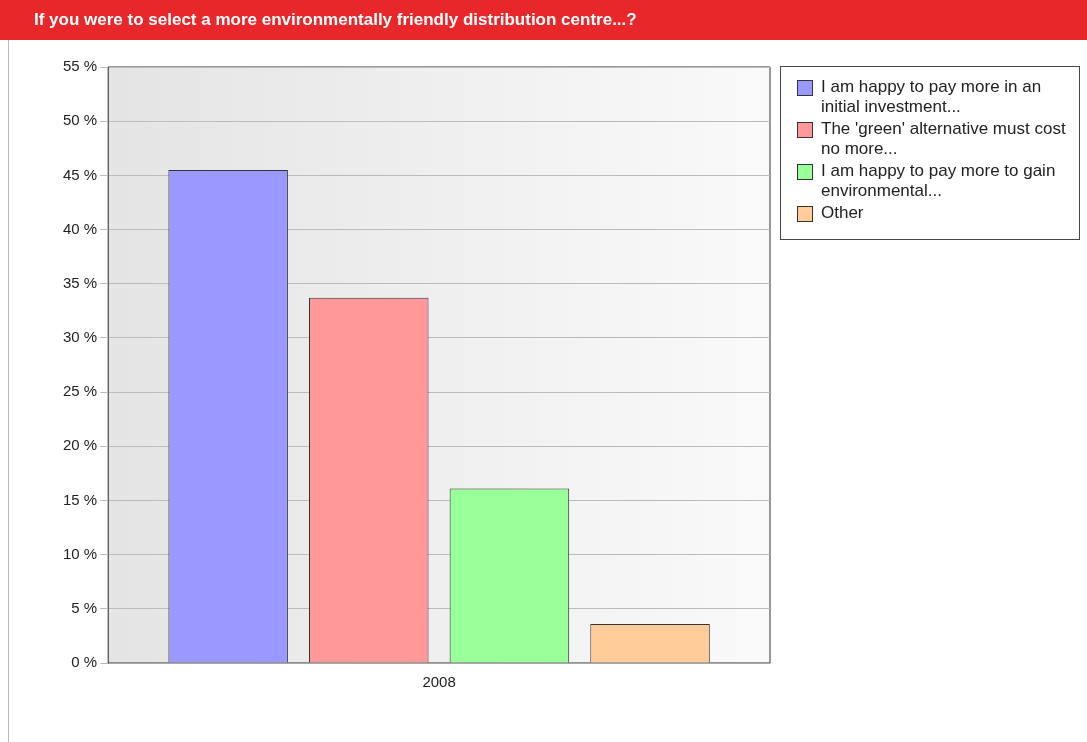 The width and height of the screenshot is (1087, 742). What do you see at coordinates (80, 445) in the screenshot?
I see `y-tick-label: 20 %` at bounding box center [80, 445].